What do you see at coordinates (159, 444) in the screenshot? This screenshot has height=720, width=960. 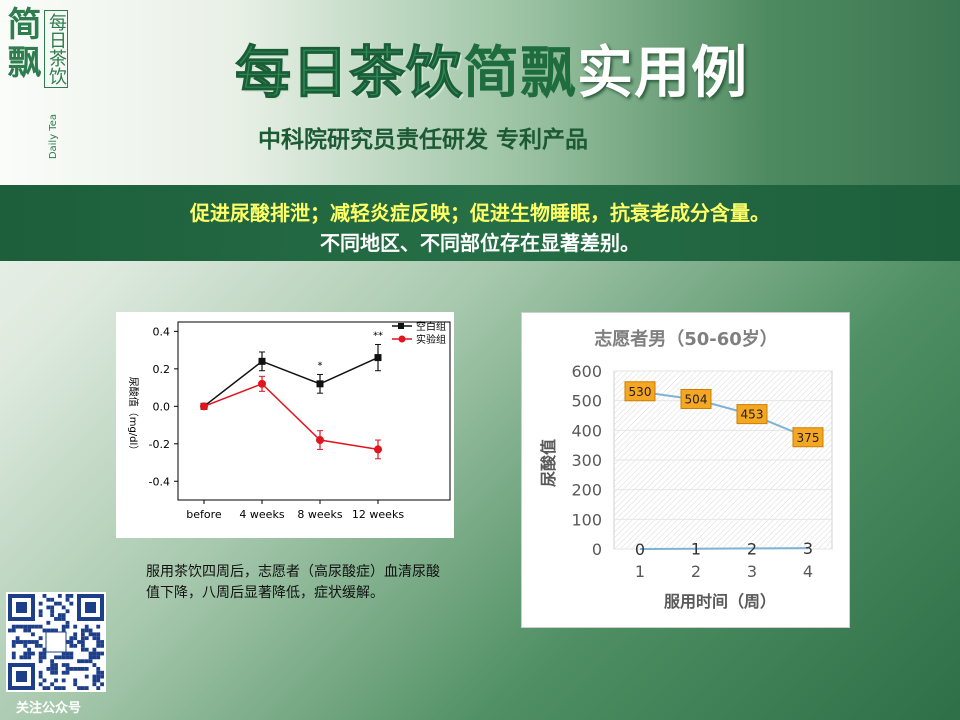 I see `y-tick-label: -0.2` at bounding box center [159, 444].